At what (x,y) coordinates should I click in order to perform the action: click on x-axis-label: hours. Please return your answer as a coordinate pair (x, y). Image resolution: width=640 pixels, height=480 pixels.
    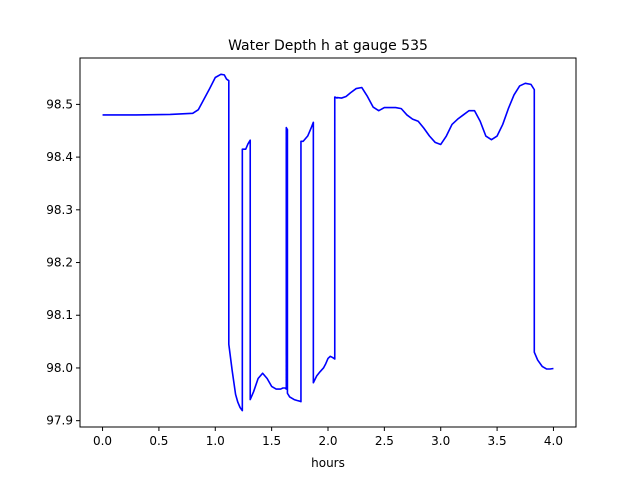
    Looking at the image, I should click on (328, 463).